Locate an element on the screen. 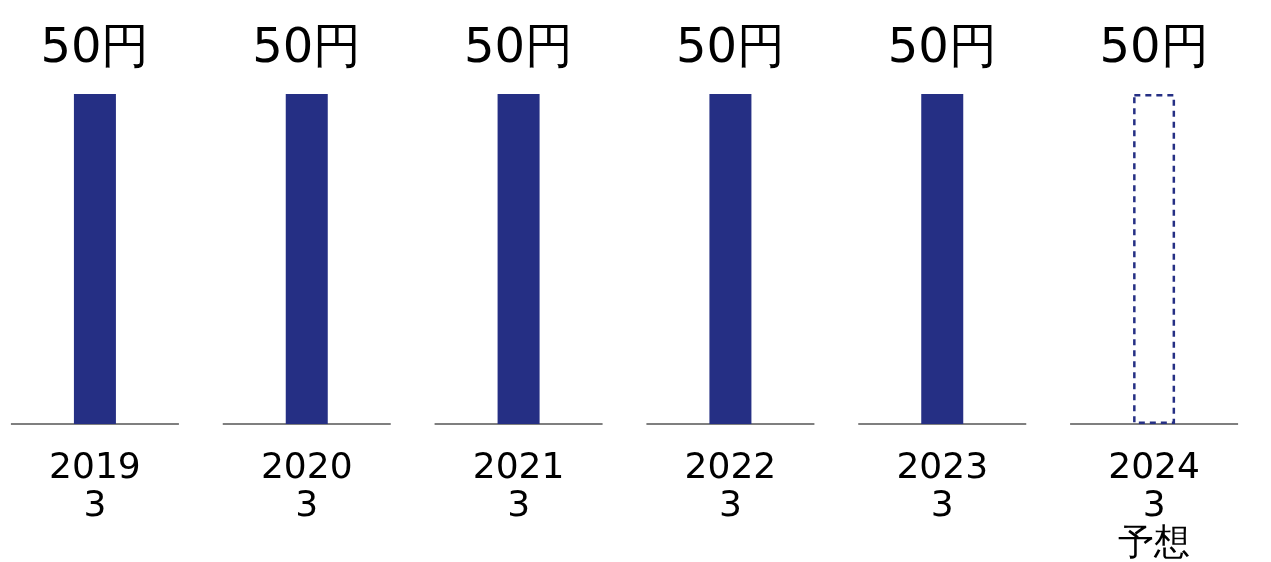 The height and width of the screenshot is (562, 1271). x-tick-label: 2021 3 is located at coordinates (518, 484).